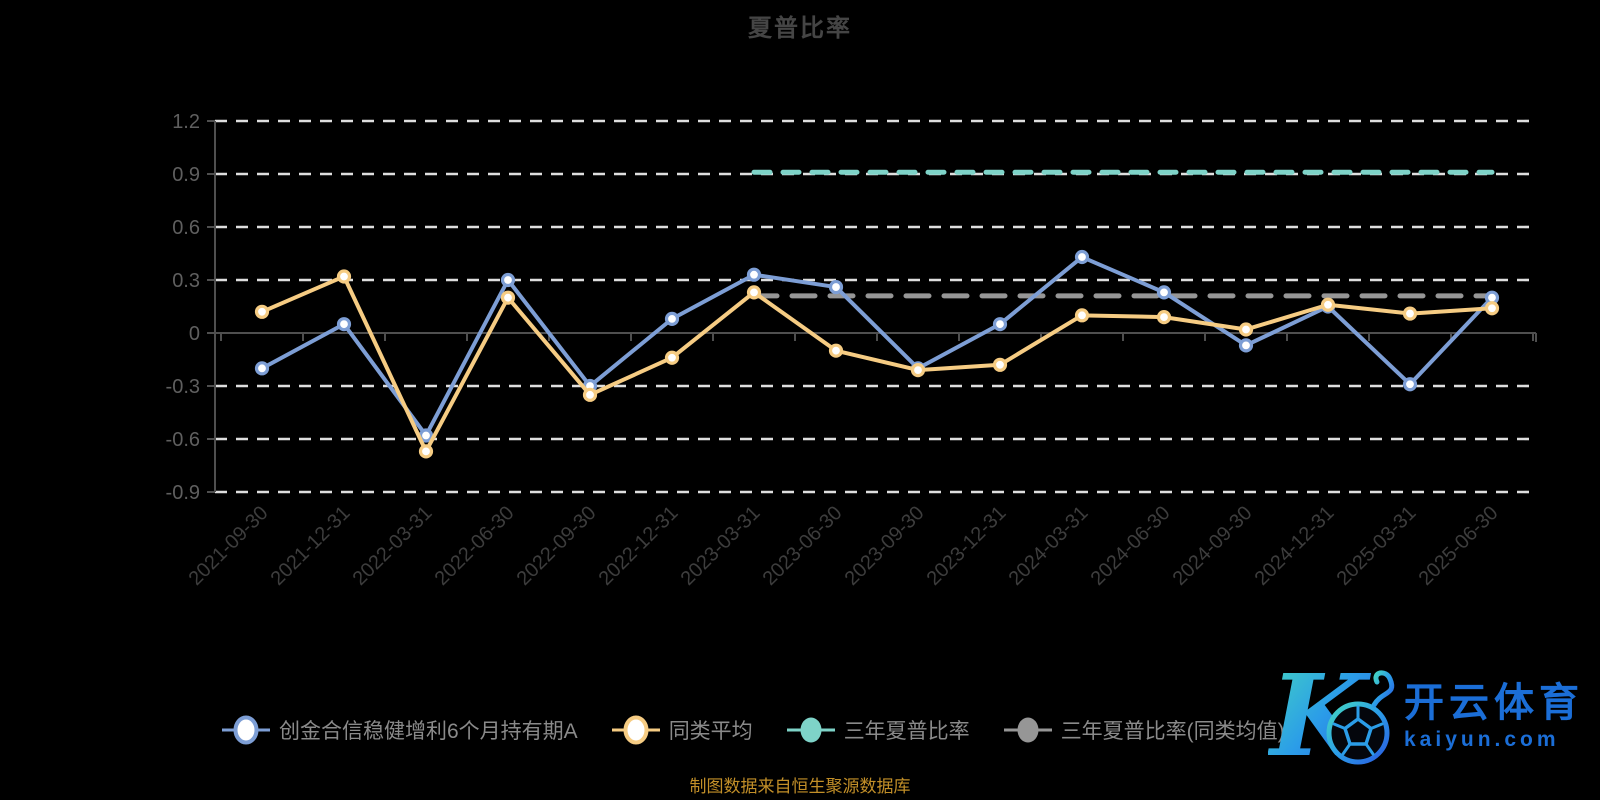  What do you see at coordinates (194, 334) in the screenshot?
I see `y-tick-label: 0` at bounding box center [194, 334].